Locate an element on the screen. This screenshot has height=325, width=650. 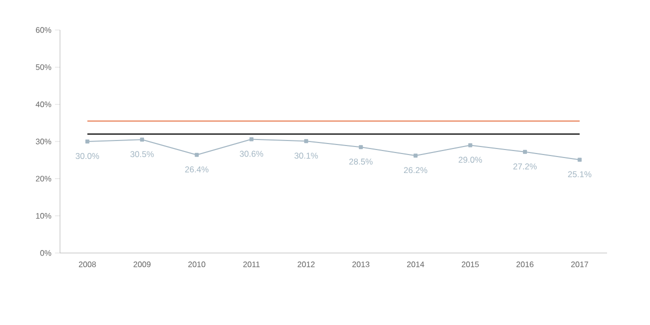
data-label: 27.2% is located at coordinates (525, 166).